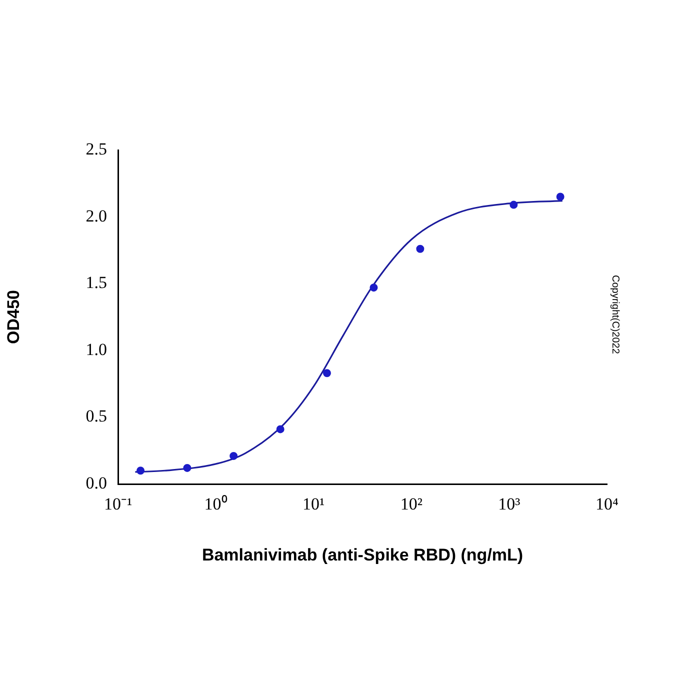 This screenshot has height=700, width=700. Describe the element at coordinates (363, 554) in the screenshot. I see `x-axis-title: Bamlanivimab (anti-Spike RBD) (ng/mL)` at that location.